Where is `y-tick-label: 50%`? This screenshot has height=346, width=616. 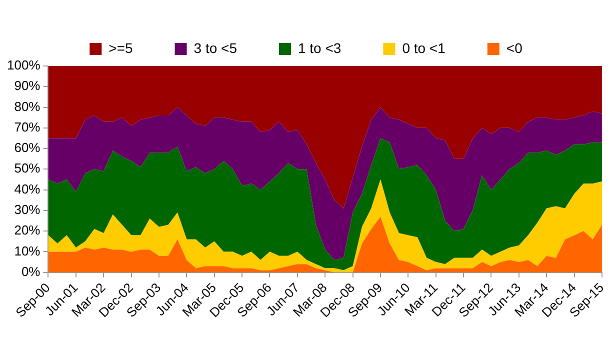 y-tick-label: 50% is located at coordinates (27, 168).